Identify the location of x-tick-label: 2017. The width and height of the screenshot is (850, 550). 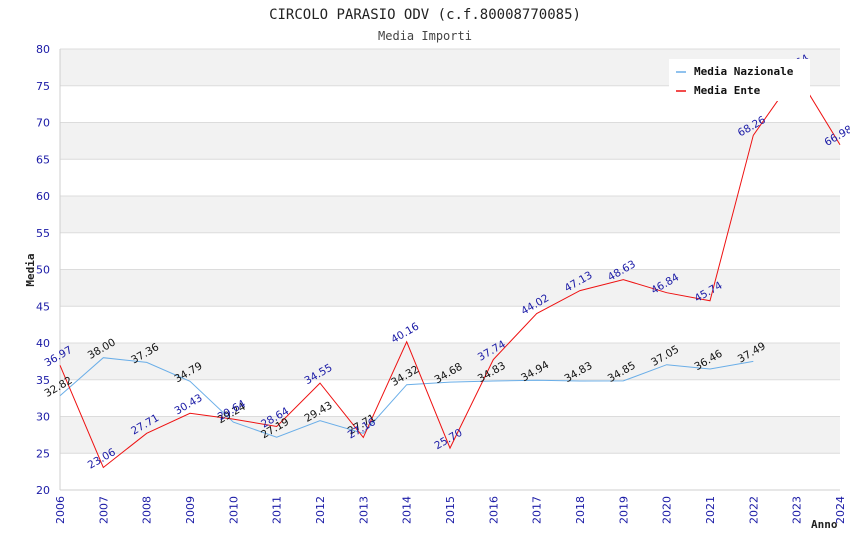
(537, 510).